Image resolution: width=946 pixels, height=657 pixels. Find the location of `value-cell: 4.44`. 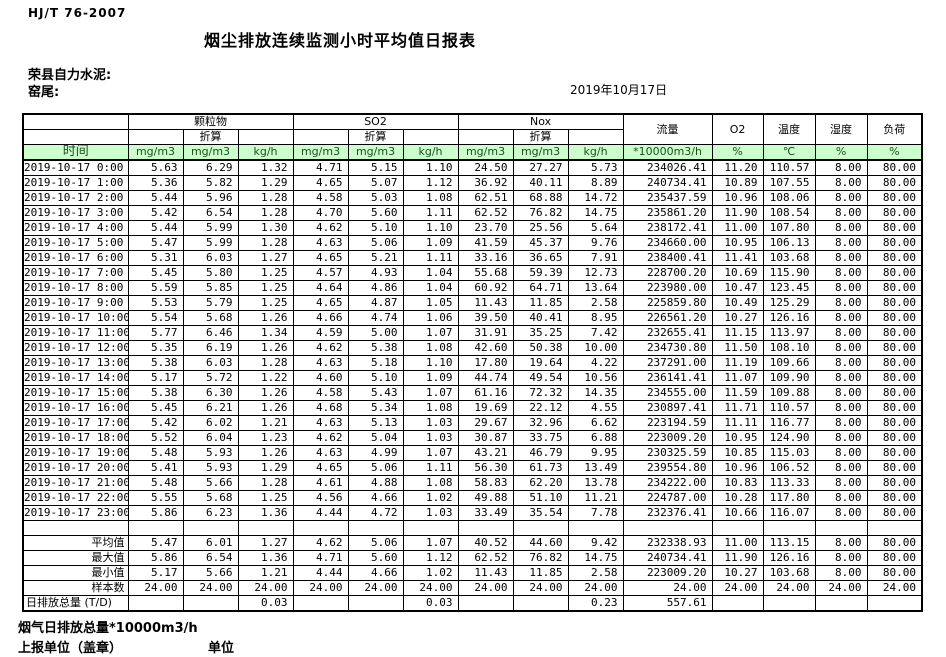

value-cell: 4.44 is located at coordinates (320, 513).